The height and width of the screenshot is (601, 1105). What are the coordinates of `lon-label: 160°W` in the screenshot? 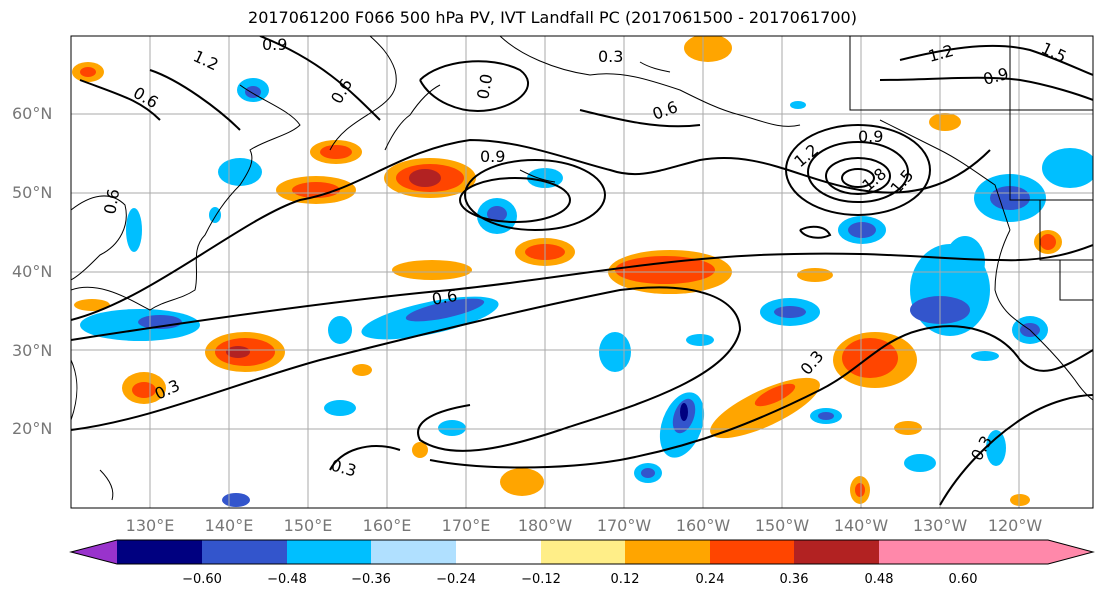 It's located at (703, 525).